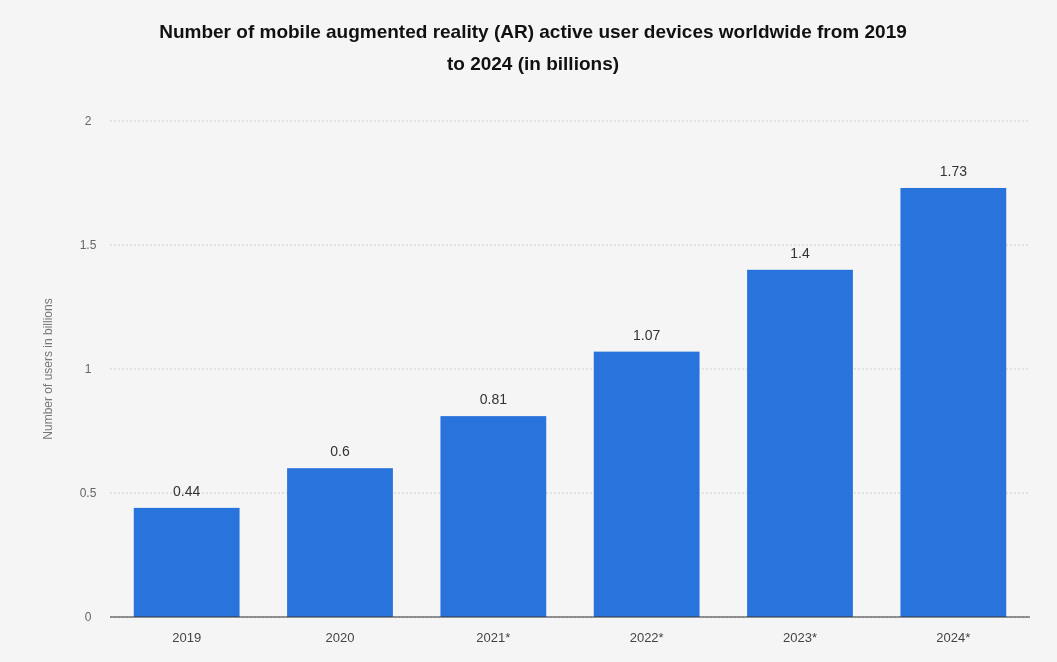 The height and width of the screenshot is (662, 1057). Describe the element at coordinates (340, 451) in the screenshot. I see `data-label: 0.6` at that location.